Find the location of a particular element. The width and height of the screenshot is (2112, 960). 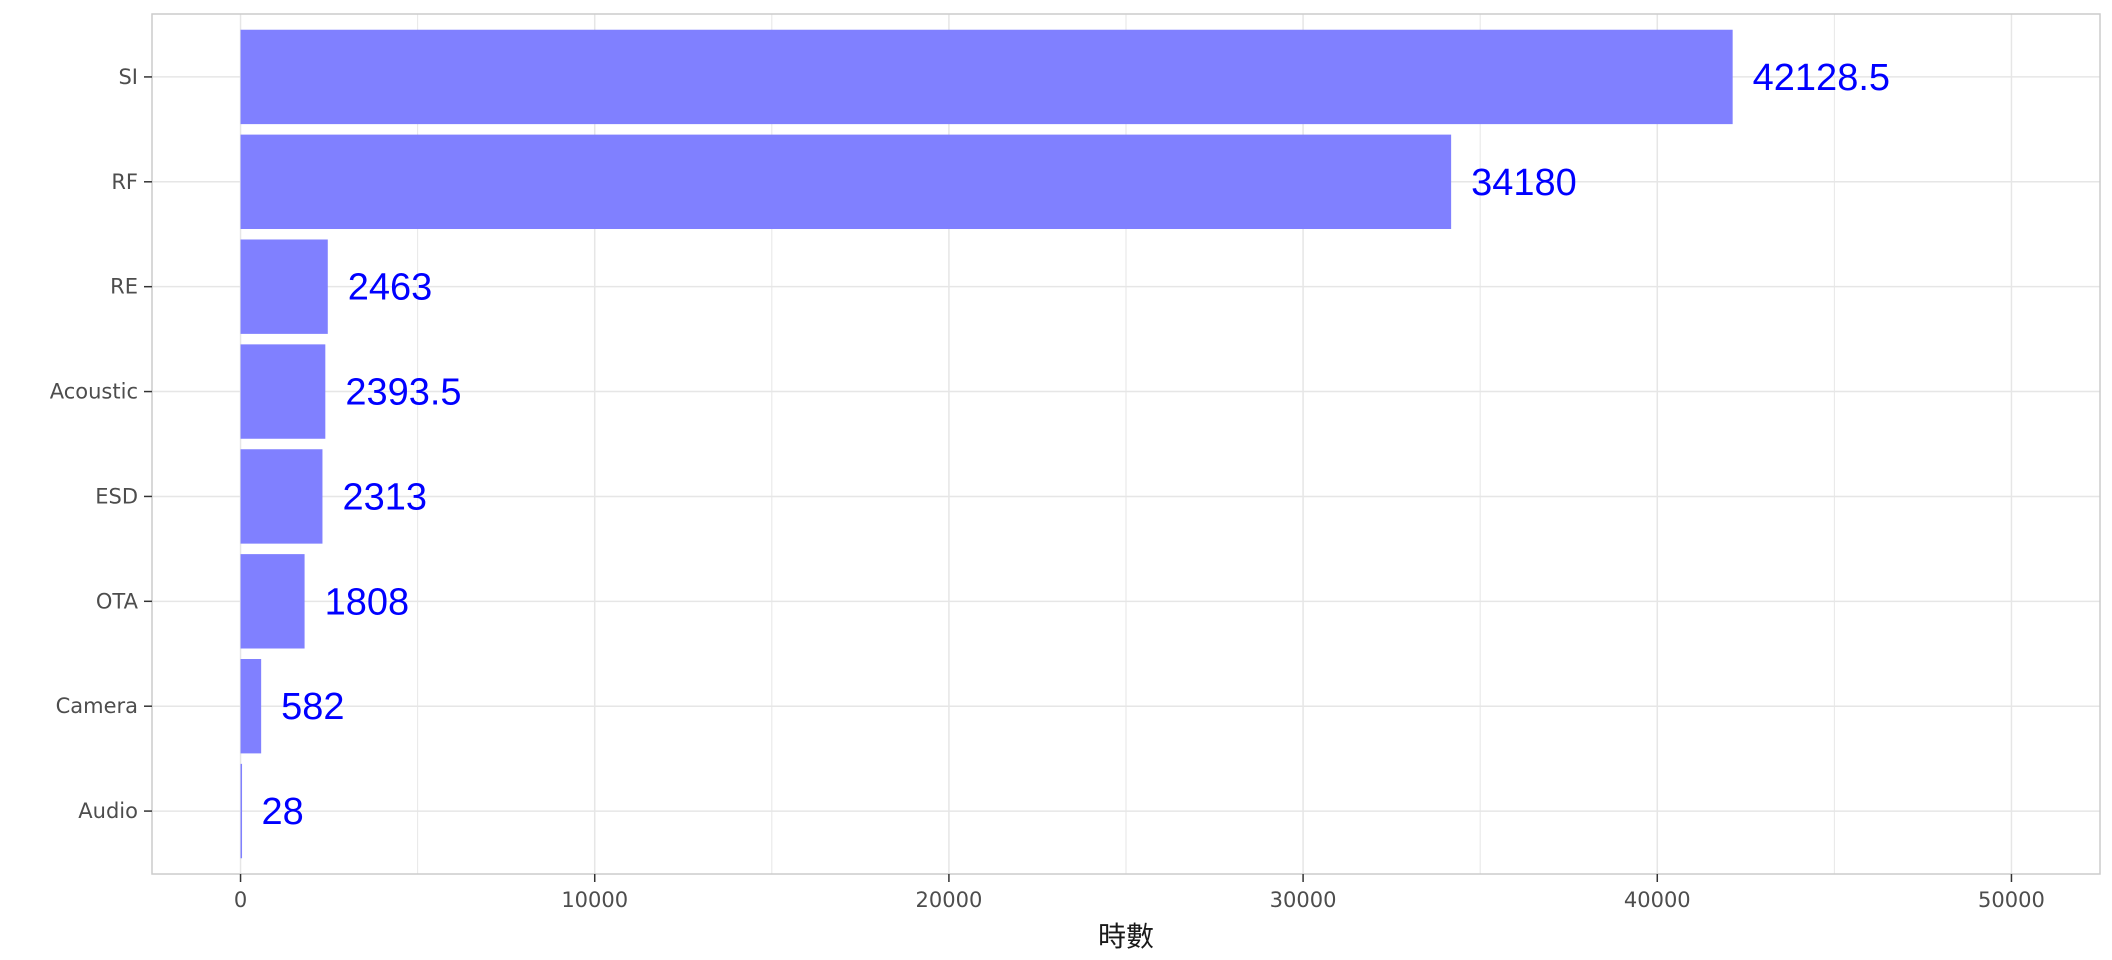

y-tick-label: Audio is located at coordinates (108, 811).